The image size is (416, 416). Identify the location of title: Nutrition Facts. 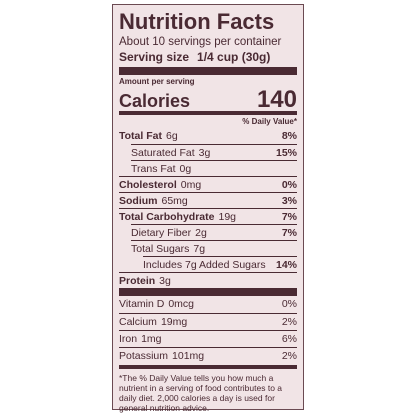
(197, 21).